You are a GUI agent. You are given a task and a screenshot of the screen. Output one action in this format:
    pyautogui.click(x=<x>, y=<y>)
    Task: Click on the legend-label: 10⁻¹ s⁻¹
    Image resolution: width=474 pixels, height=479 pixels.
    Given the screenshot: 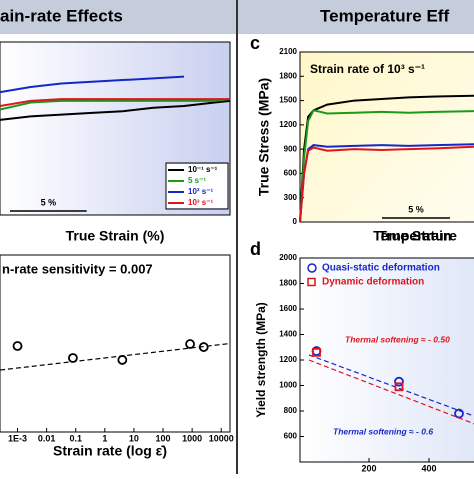 What is the action you would take?
    pyautogui.click(x=203, y=169)
    